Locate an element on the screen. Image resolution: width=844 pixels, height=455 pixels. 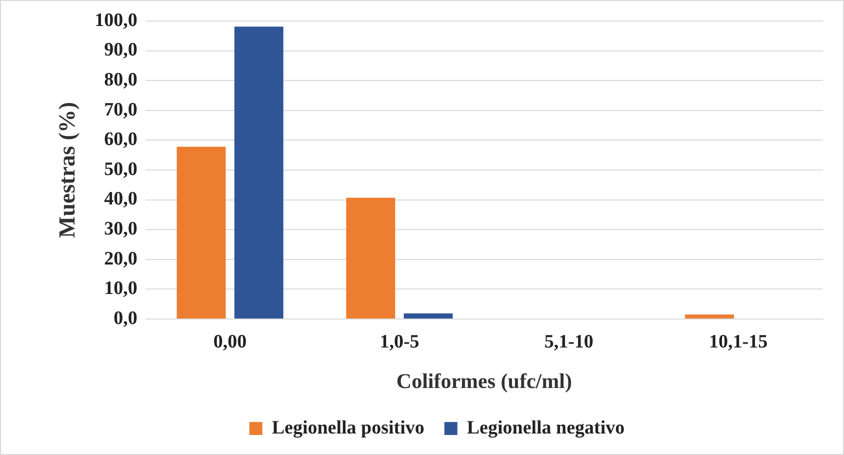
legend-label: Legionella positivo is located at coordinates (348, 427).